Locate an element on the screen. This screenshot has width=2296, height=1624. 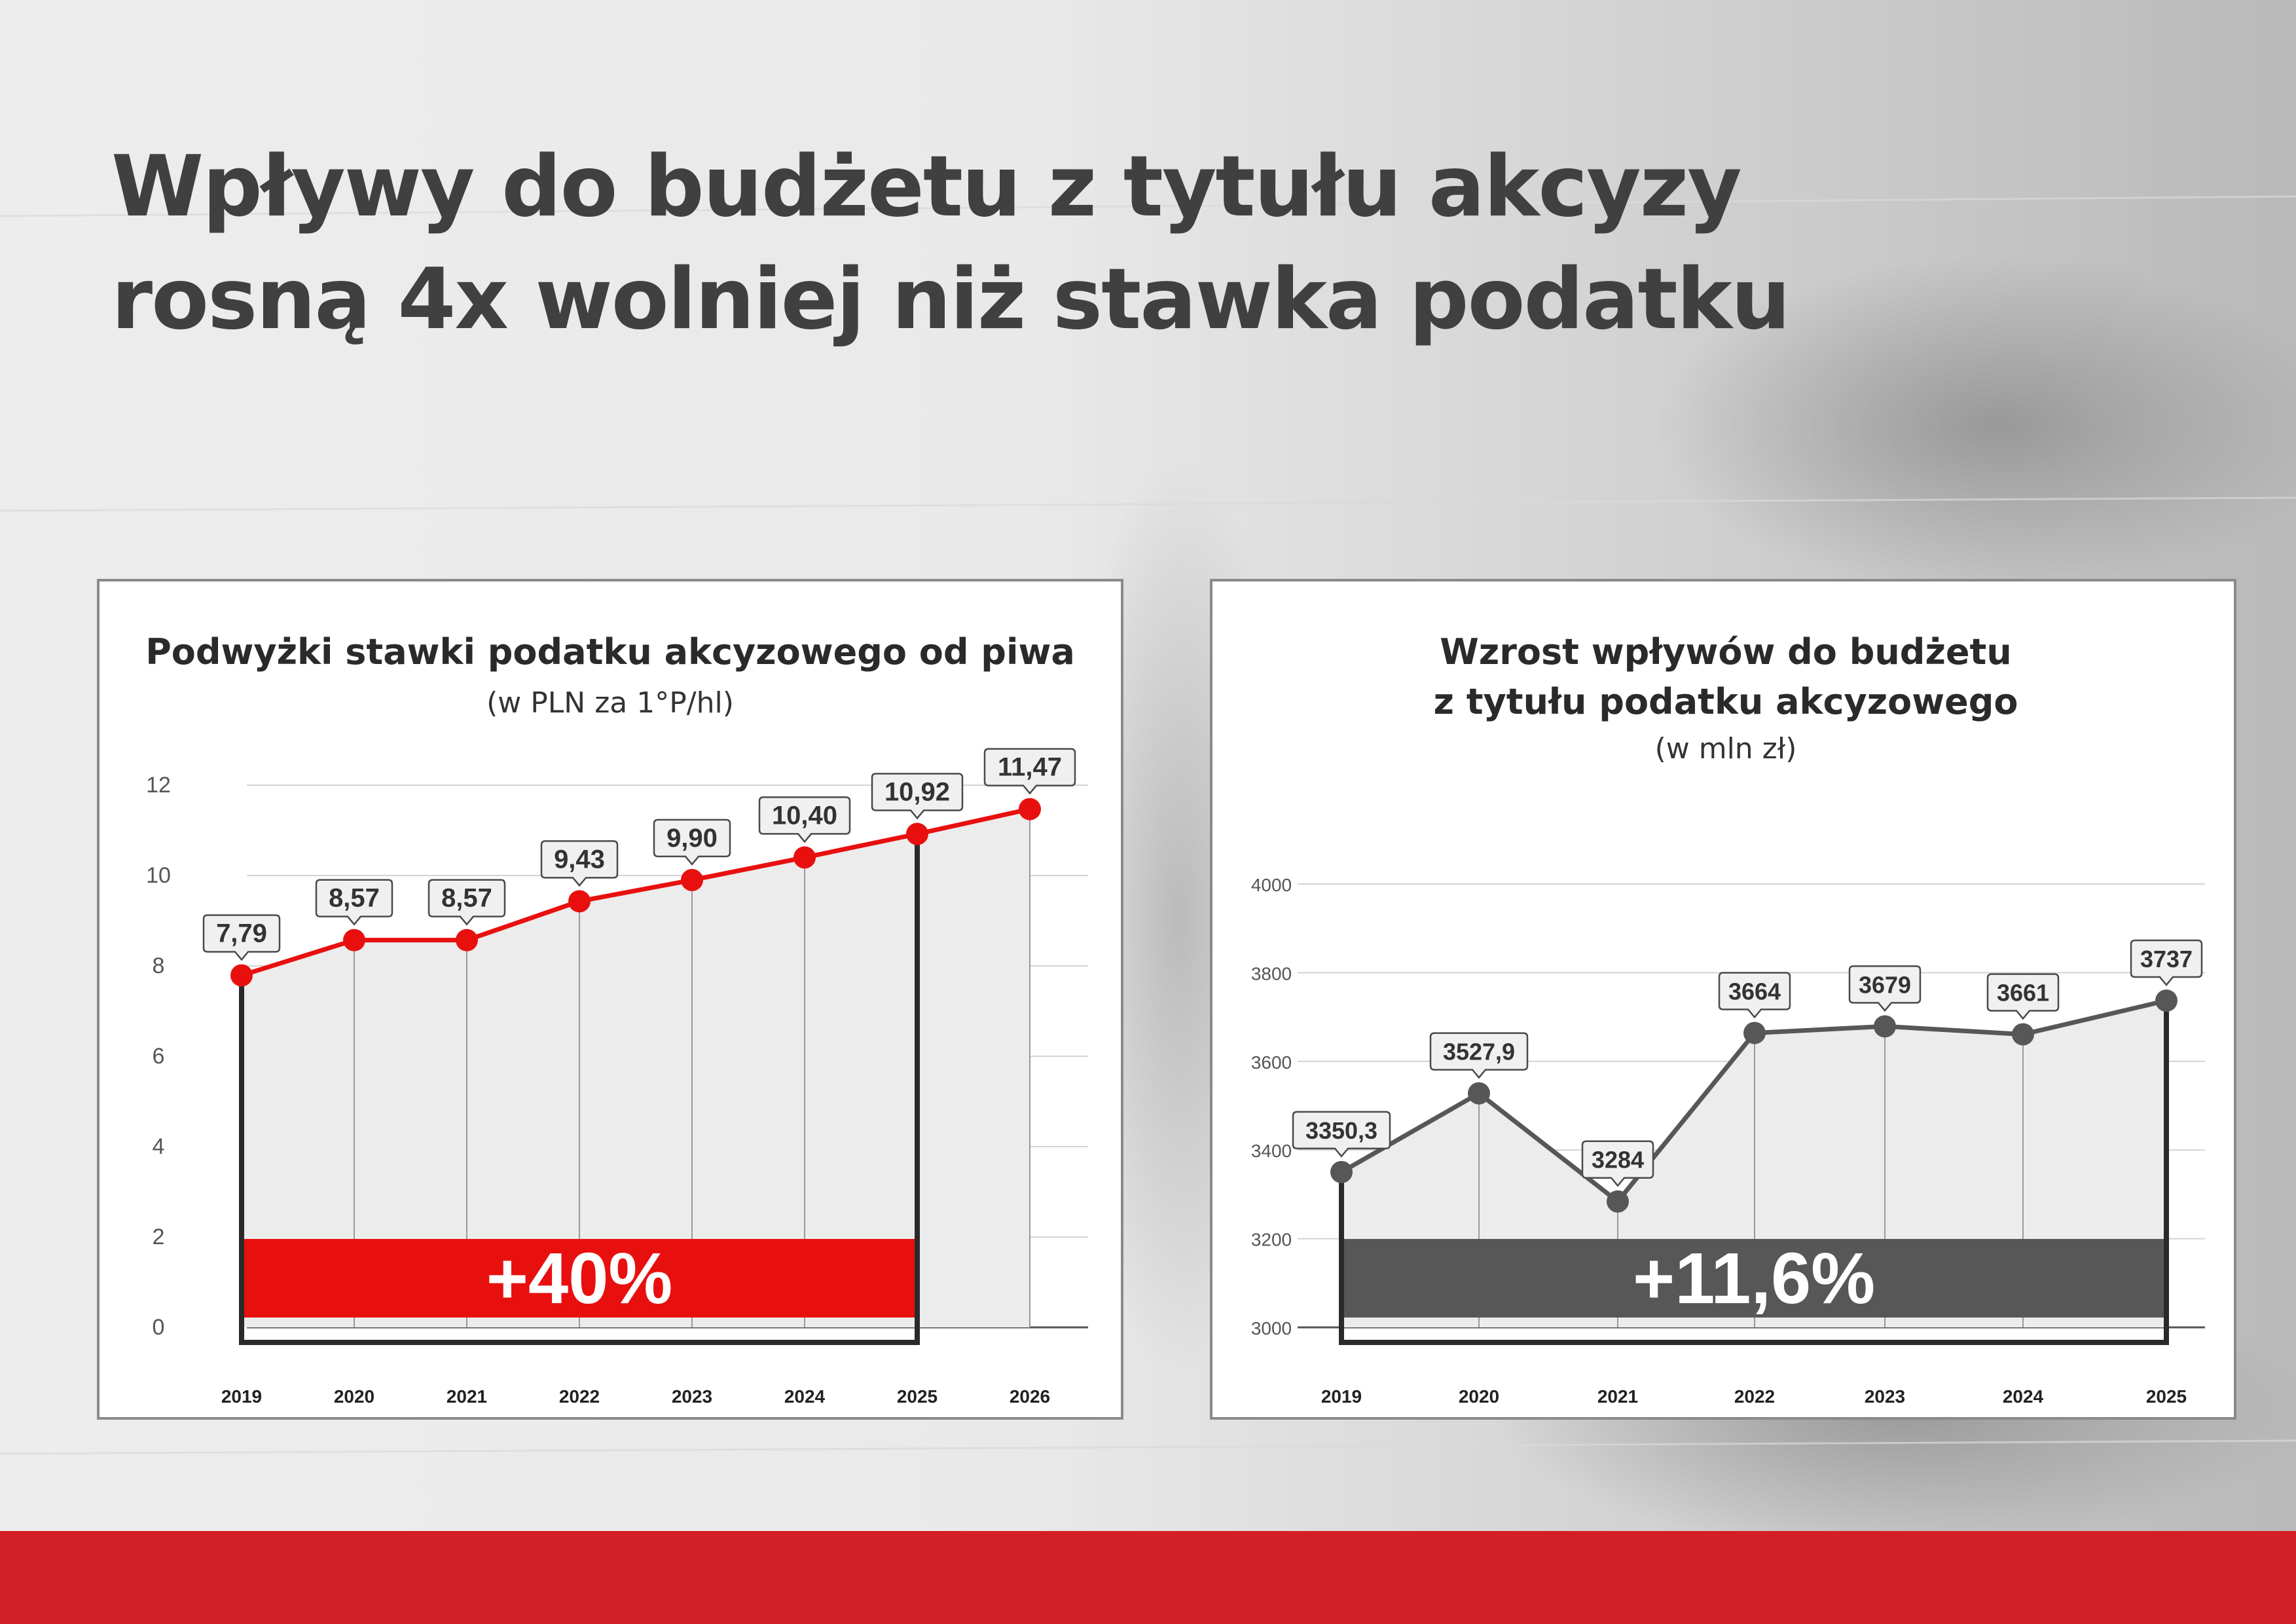
data-label-text: 3679 is located at coordinates (1885, 984).